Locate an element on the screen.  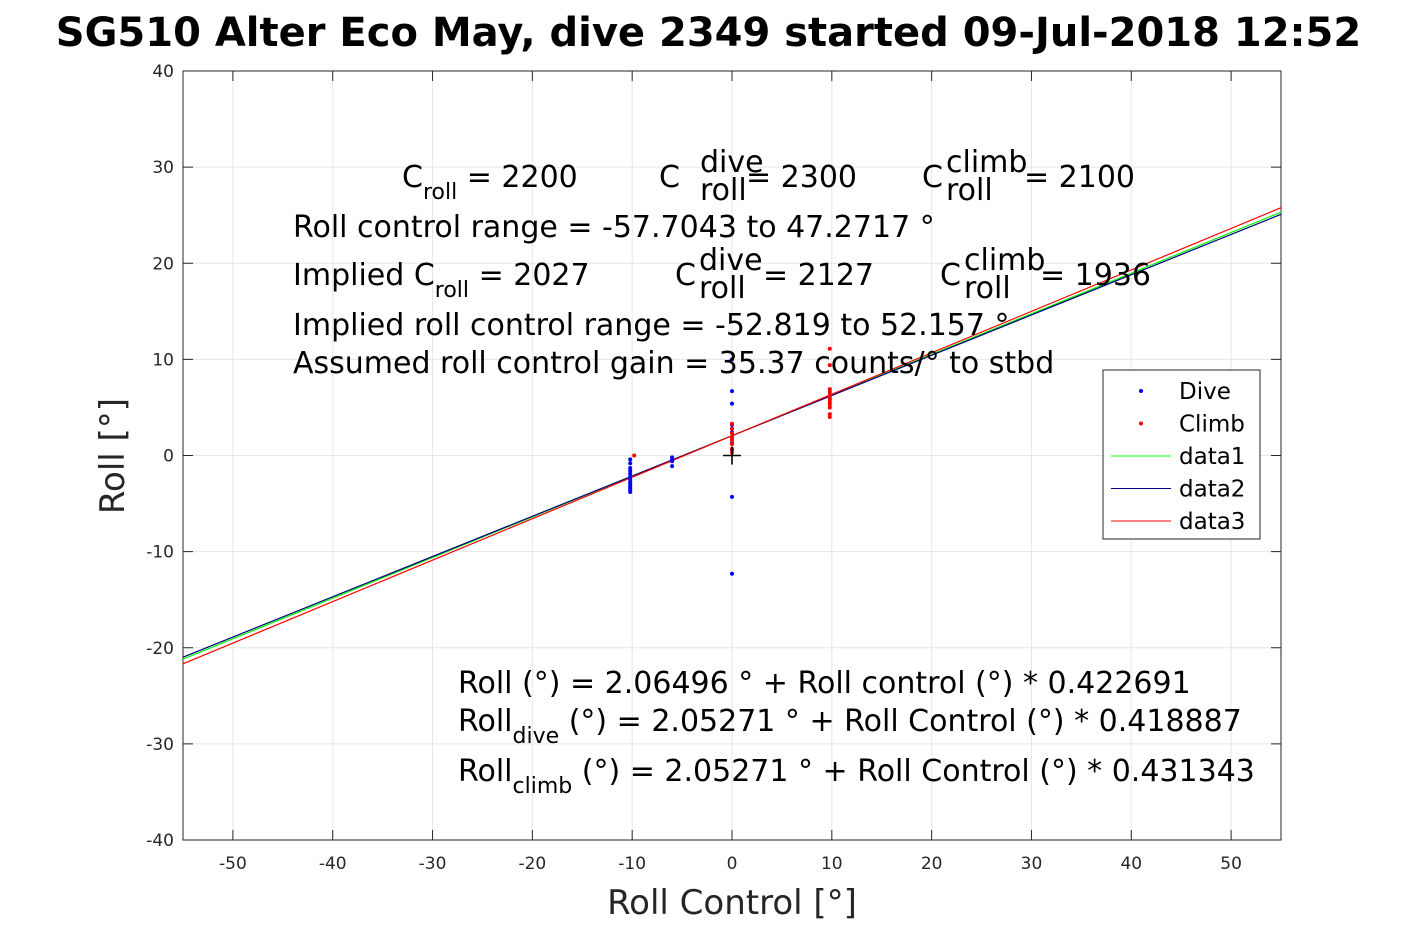
y-tick-label: -30 is located at coordinates (160, 745).